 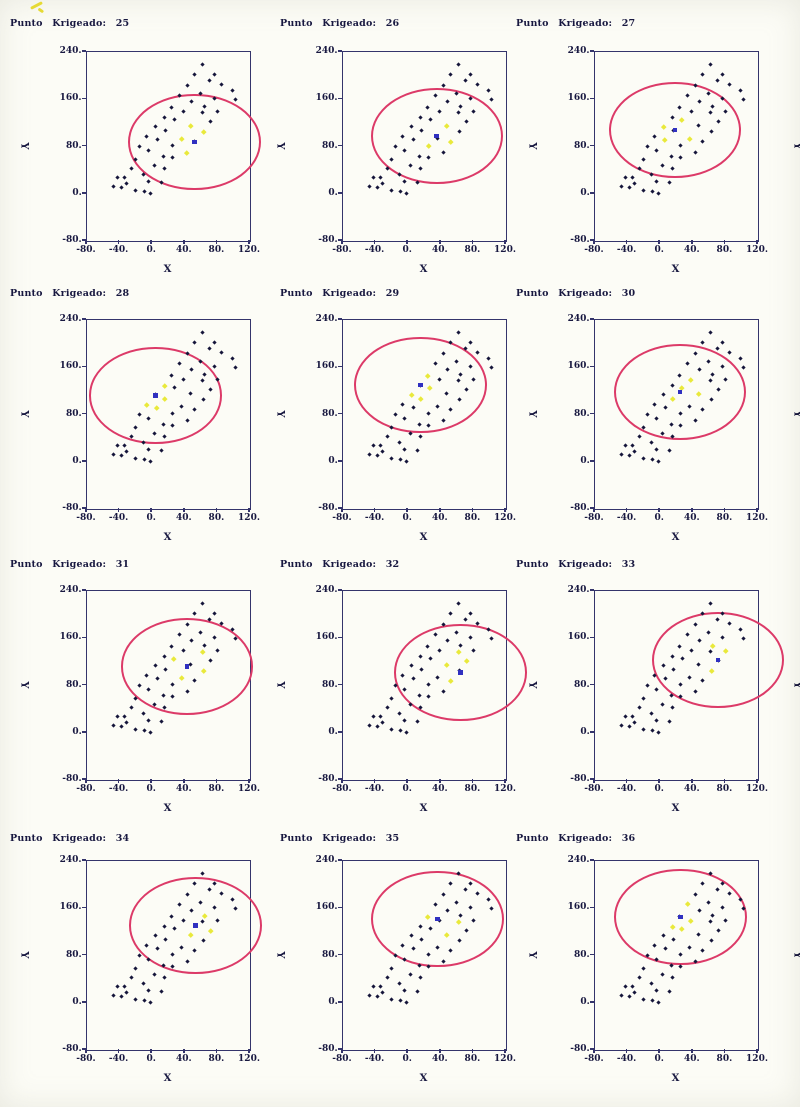 What do you see at coordinates (576, 23) in the screenshot?
I see `plot-title: Punto Krigeado: 27` at bounding box center [576, 23].